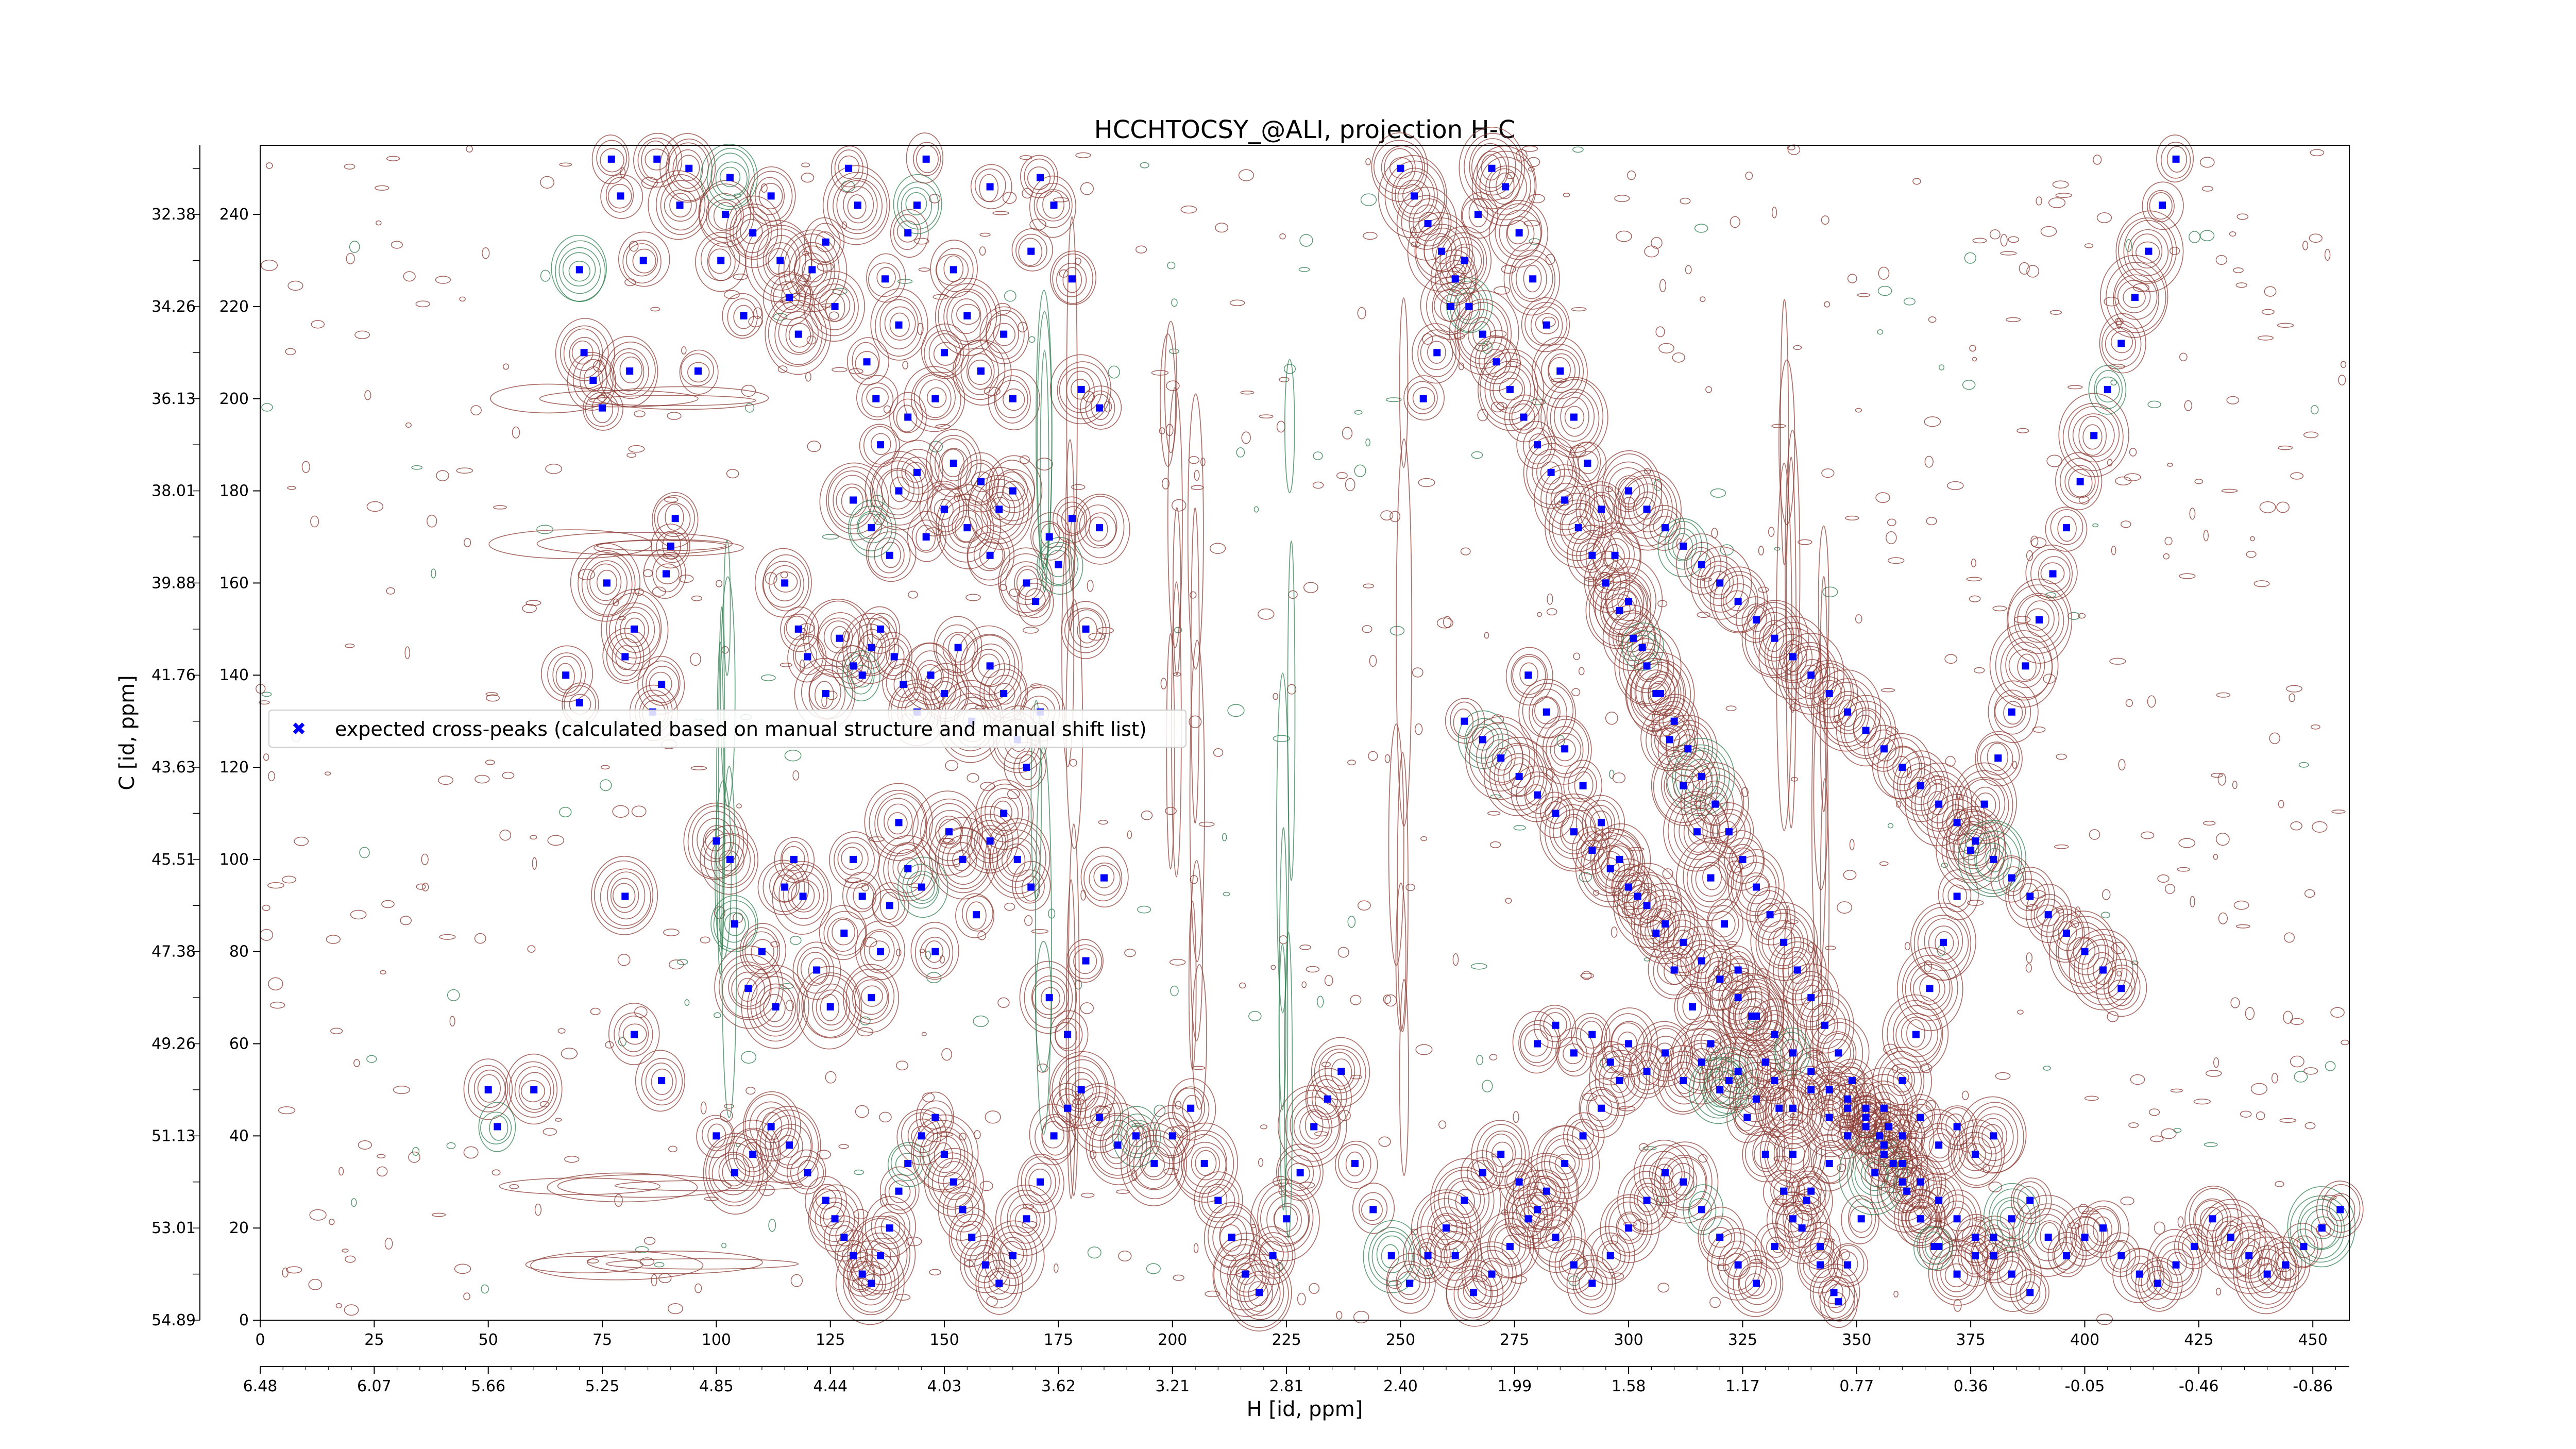 The height and width of the screenshot is (1449, 2576). What do you see at coordinates (239, 952) in the screenshot?
I see `y-tick-label: 80` at bounding box center [239, 952].